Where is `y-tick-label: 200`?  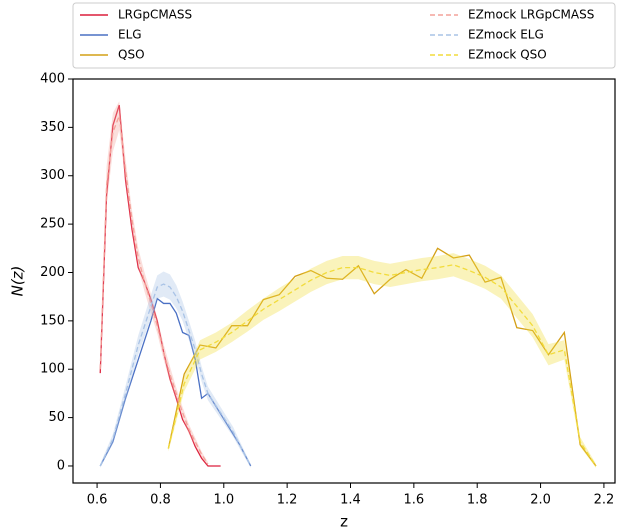
y-tick-label: 200 is located at coordinates (52, 272).